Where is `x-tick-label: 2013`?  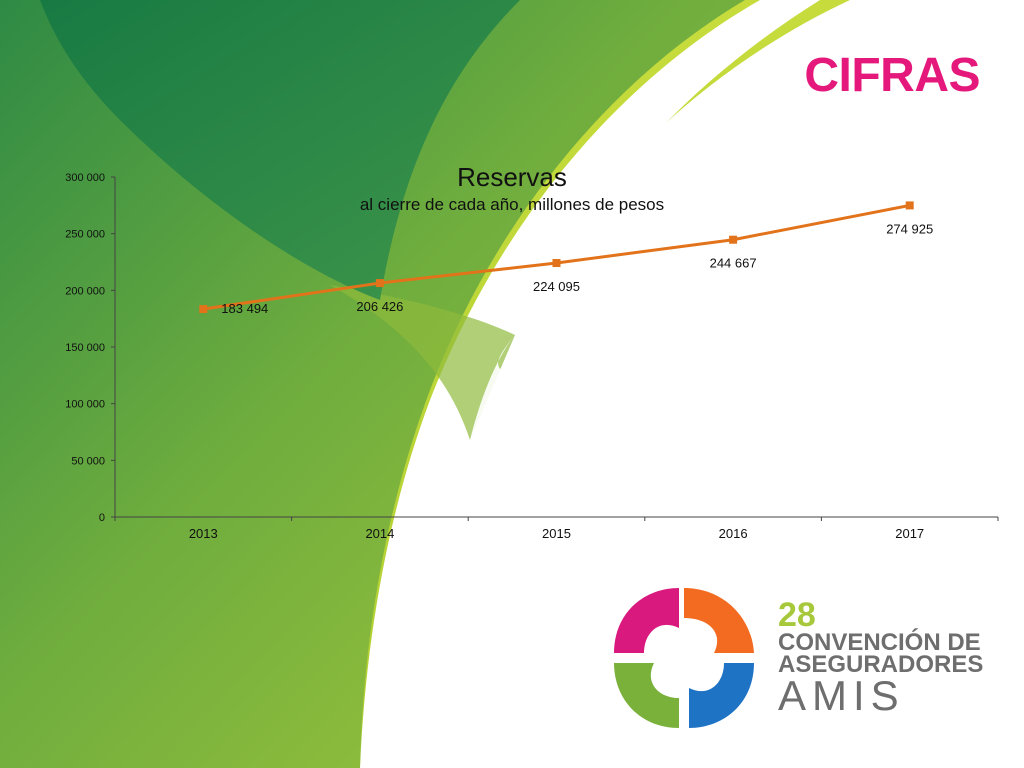
x-tick-label: 2013 is located at coordinates (203, 533).